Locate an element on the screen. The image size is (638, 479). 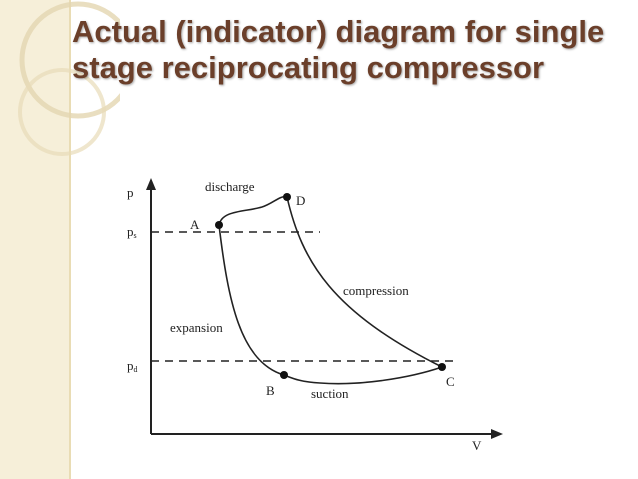
decorative-circle-upper is located at coordinates (69, 60).